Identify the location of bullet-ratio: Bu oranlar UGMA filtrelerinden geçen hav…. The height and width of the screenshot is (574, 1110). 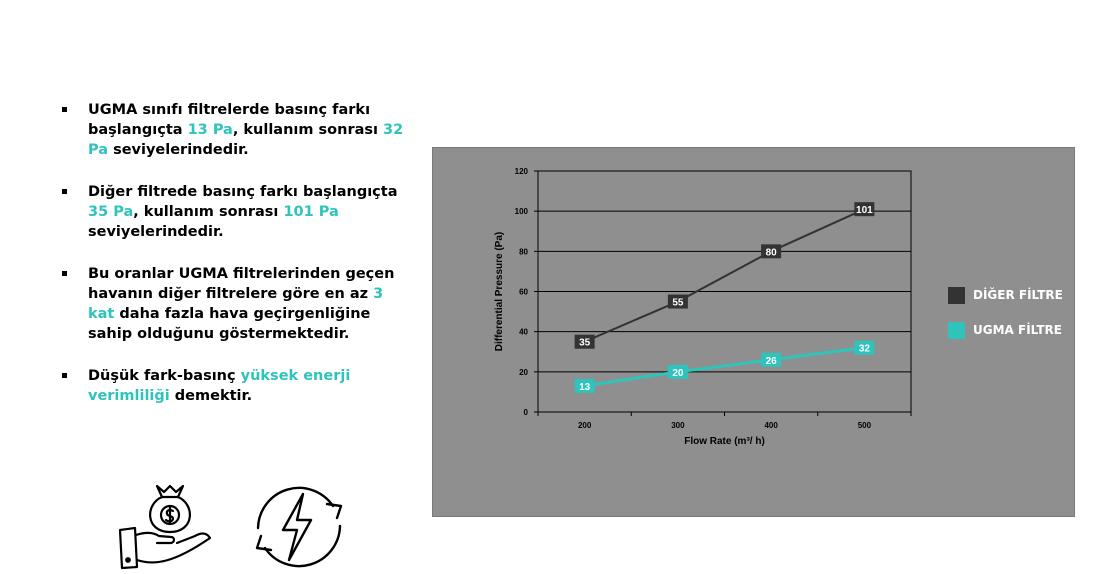
(232, 304).